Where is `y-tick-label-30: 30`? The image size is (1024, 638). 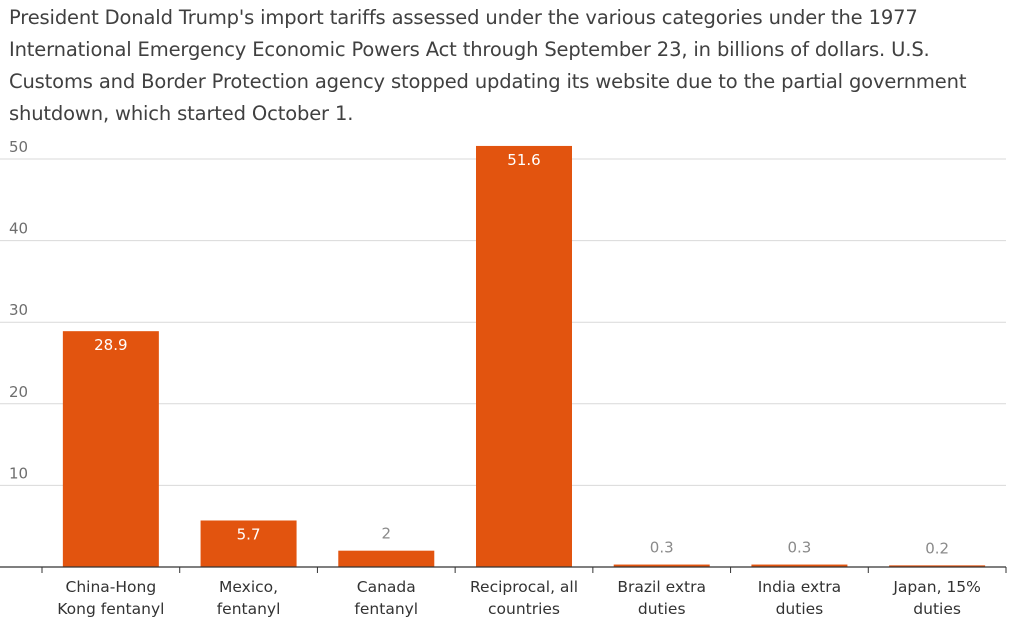
y-tick-label-30: 30 is located at coordinates (18, 310).